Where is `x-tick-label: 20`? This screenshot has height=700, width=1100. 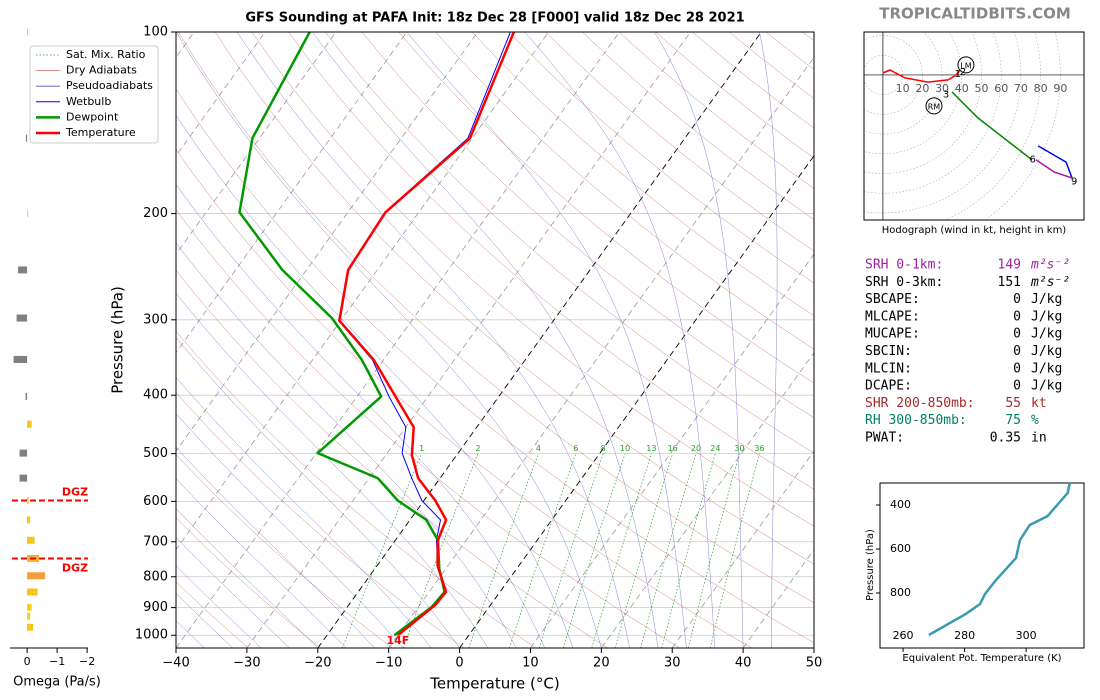 x-tick-label: 20 is located at coordinates (601, 663).